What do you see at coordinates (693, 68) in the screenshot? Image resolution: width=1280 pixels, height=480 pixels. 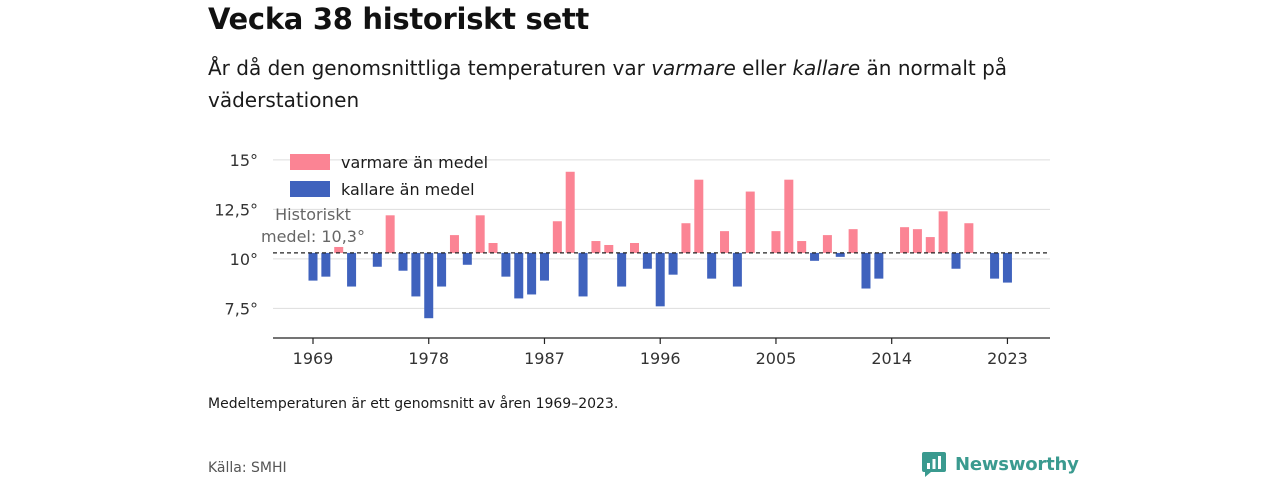 I see `subtitle-warm-word: varmare` at bounding box center [693, 68].